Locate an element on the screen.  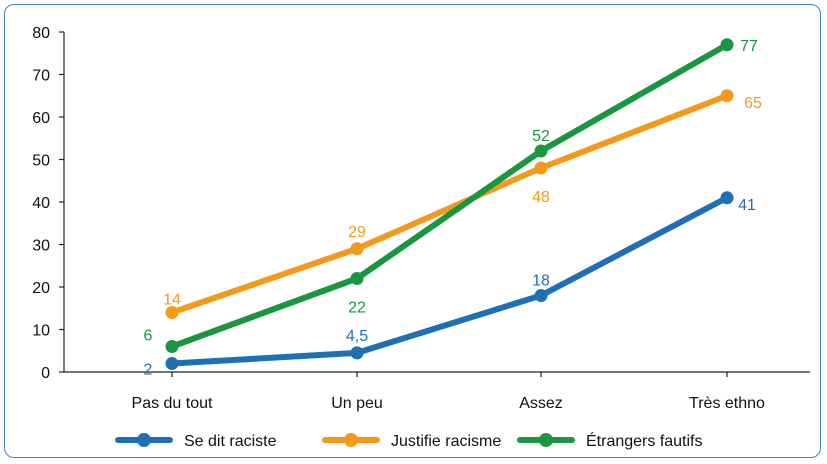
data-label: 48 is located at coordinates (541, 197).